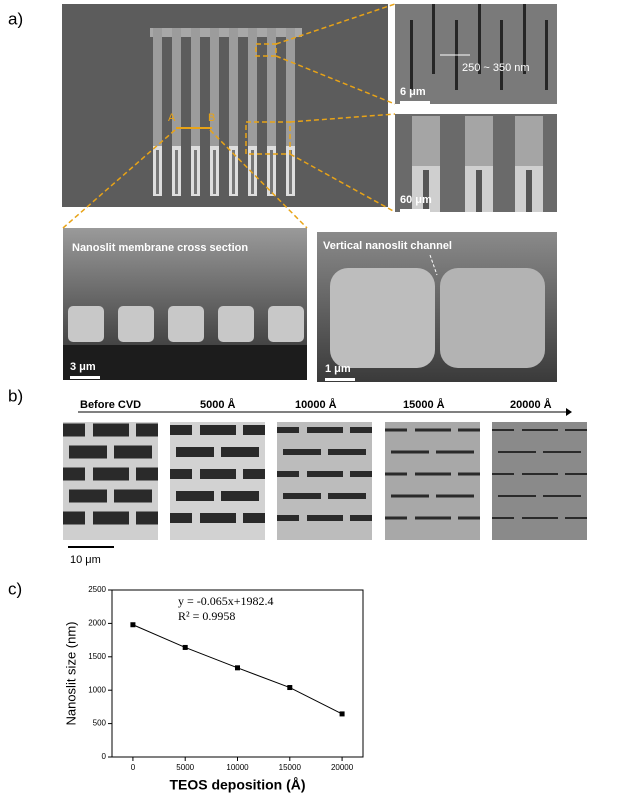 The height and width of the screenshot is (804, 630). Describe the element at coordinates (160, 248) in the screenshot. I see `caption: Nanoslit membrane cross section` at that location.